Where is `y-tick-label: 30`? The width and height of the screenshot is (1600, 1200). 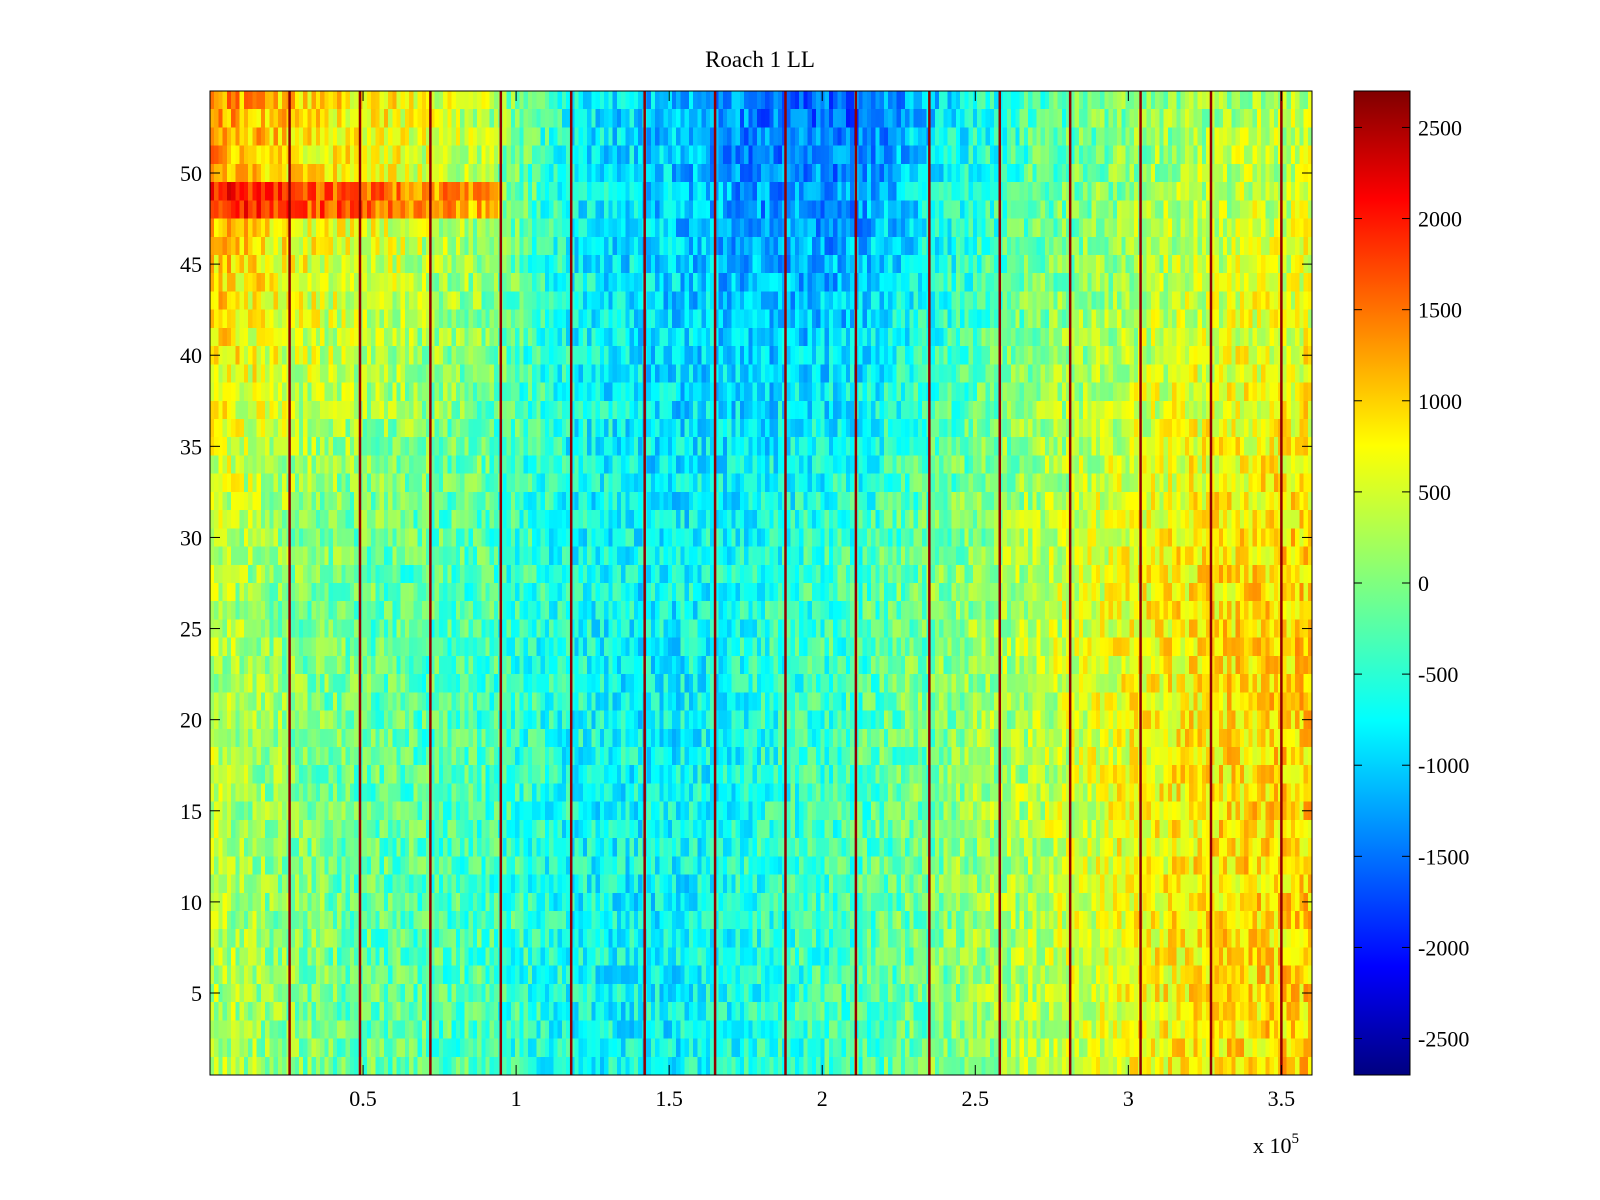
y-tick-label: 30 is located at coordinates (191, 537).